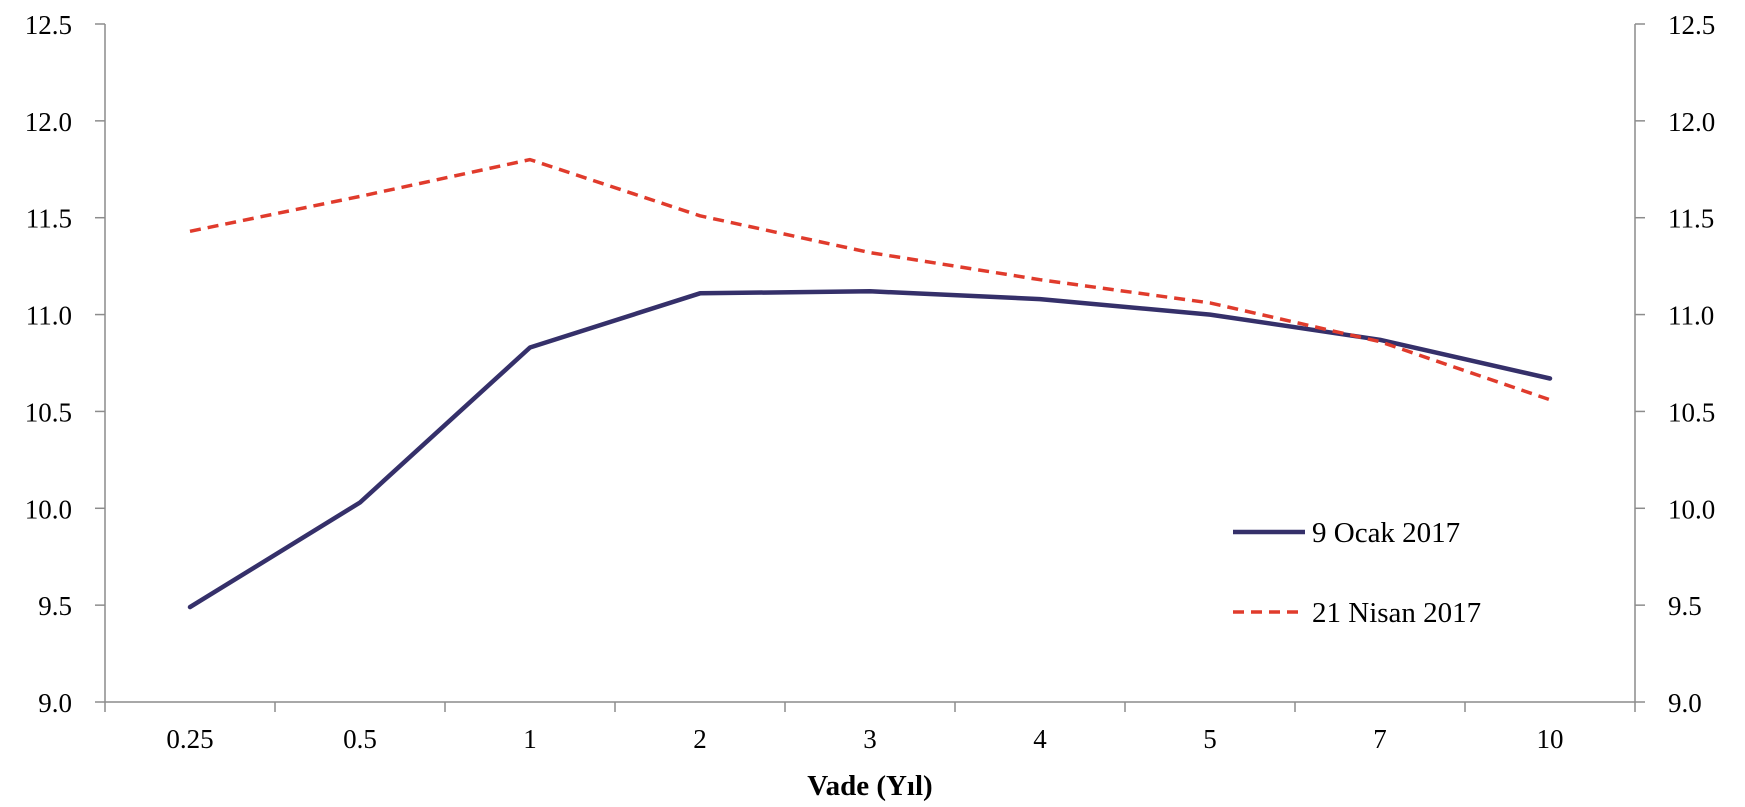 This screenshot has height=807, width=1745. Describe the element at coordinates (1685, 606) in the screenshot. I see `y-tick-label-right: 9.5` at that location.